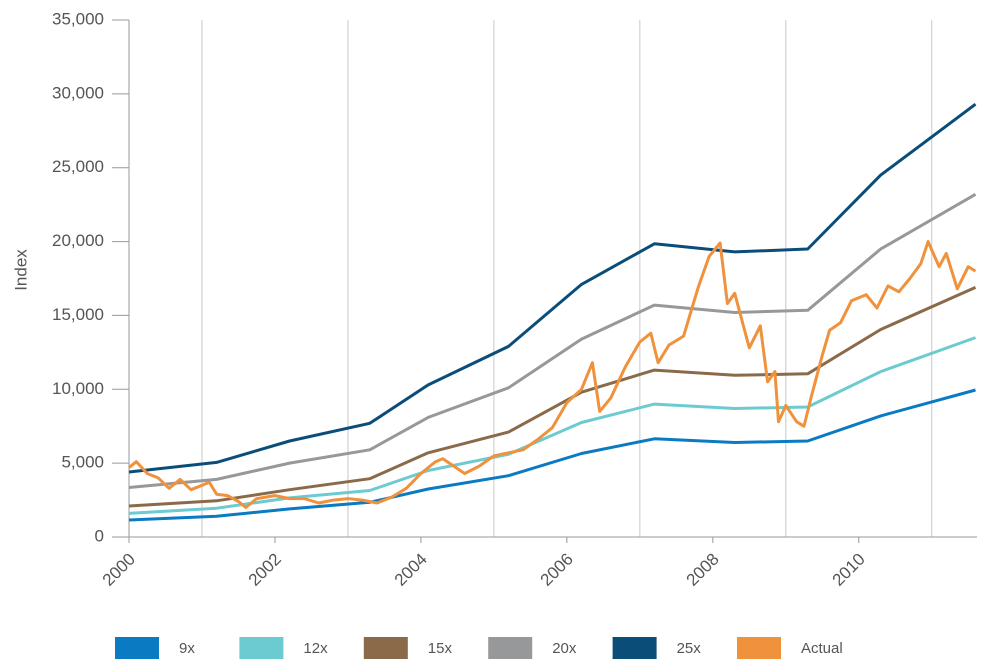  What do you see at coordinates (440, 648) in the screenshot?
I see `legend-label: 15x` at bounding box center [440, 648].